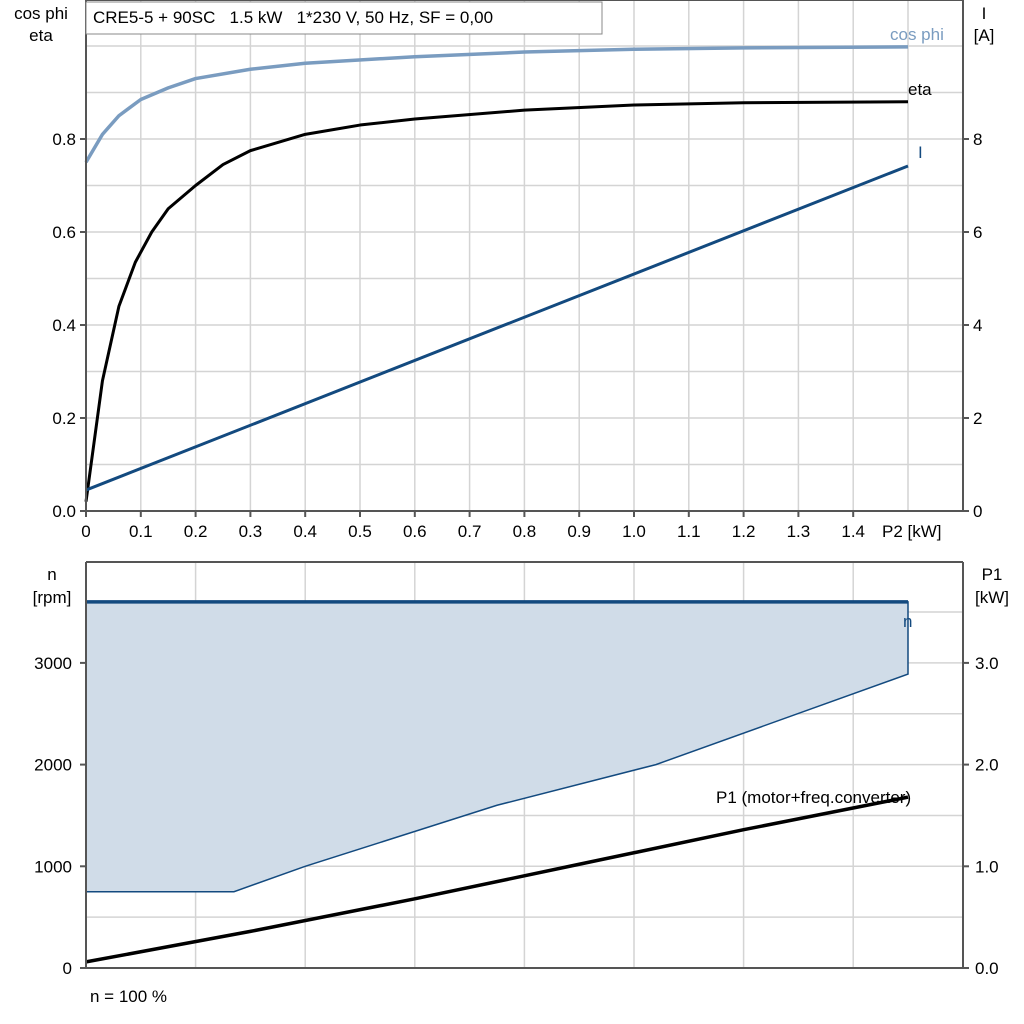  What do you see at coordinates (917, 34) in the screenshot?
I see `label-cos-phi: cos phi` at bounding box center [917, 34].